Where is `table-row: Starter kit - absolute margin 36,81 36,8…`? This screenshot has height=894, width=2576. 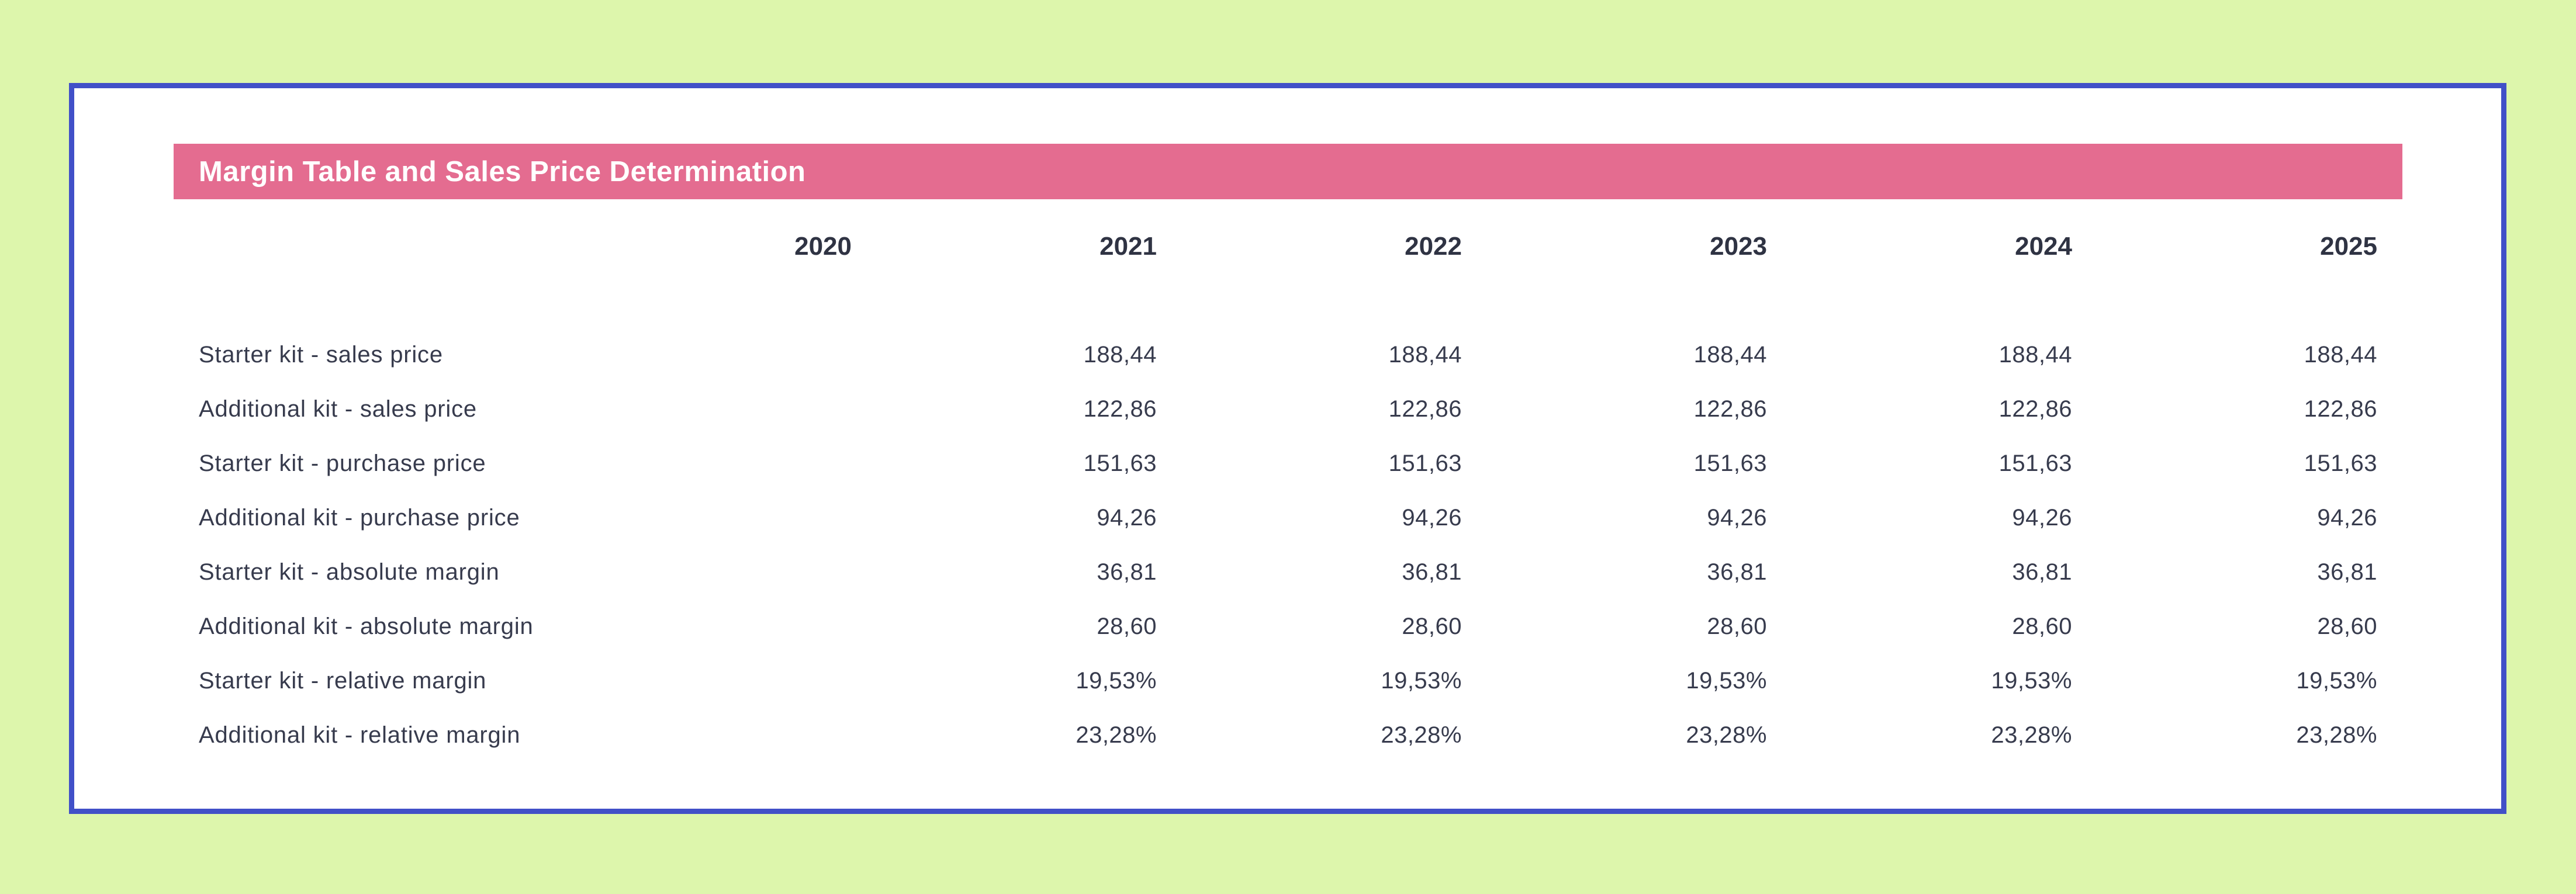
table-row: Starter kit - absolute margin 36,81 36,8… is located at coordinates (1288, 573).